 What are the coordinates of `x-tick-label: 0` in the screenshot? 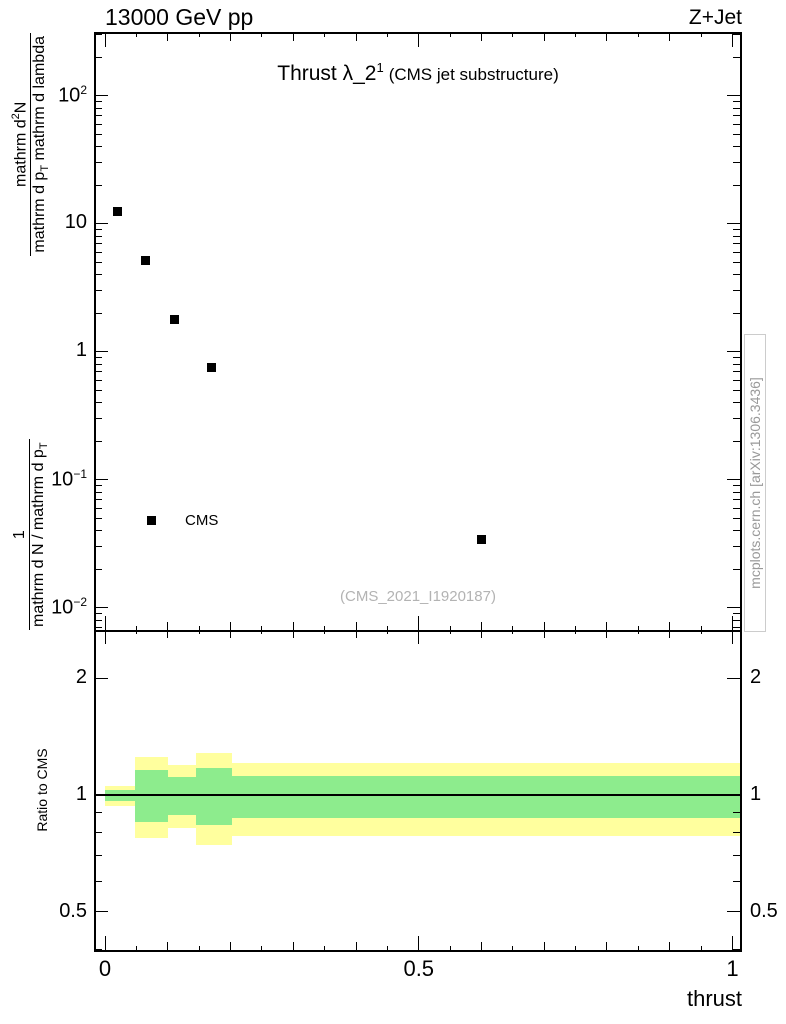 It's located at (105, 968).